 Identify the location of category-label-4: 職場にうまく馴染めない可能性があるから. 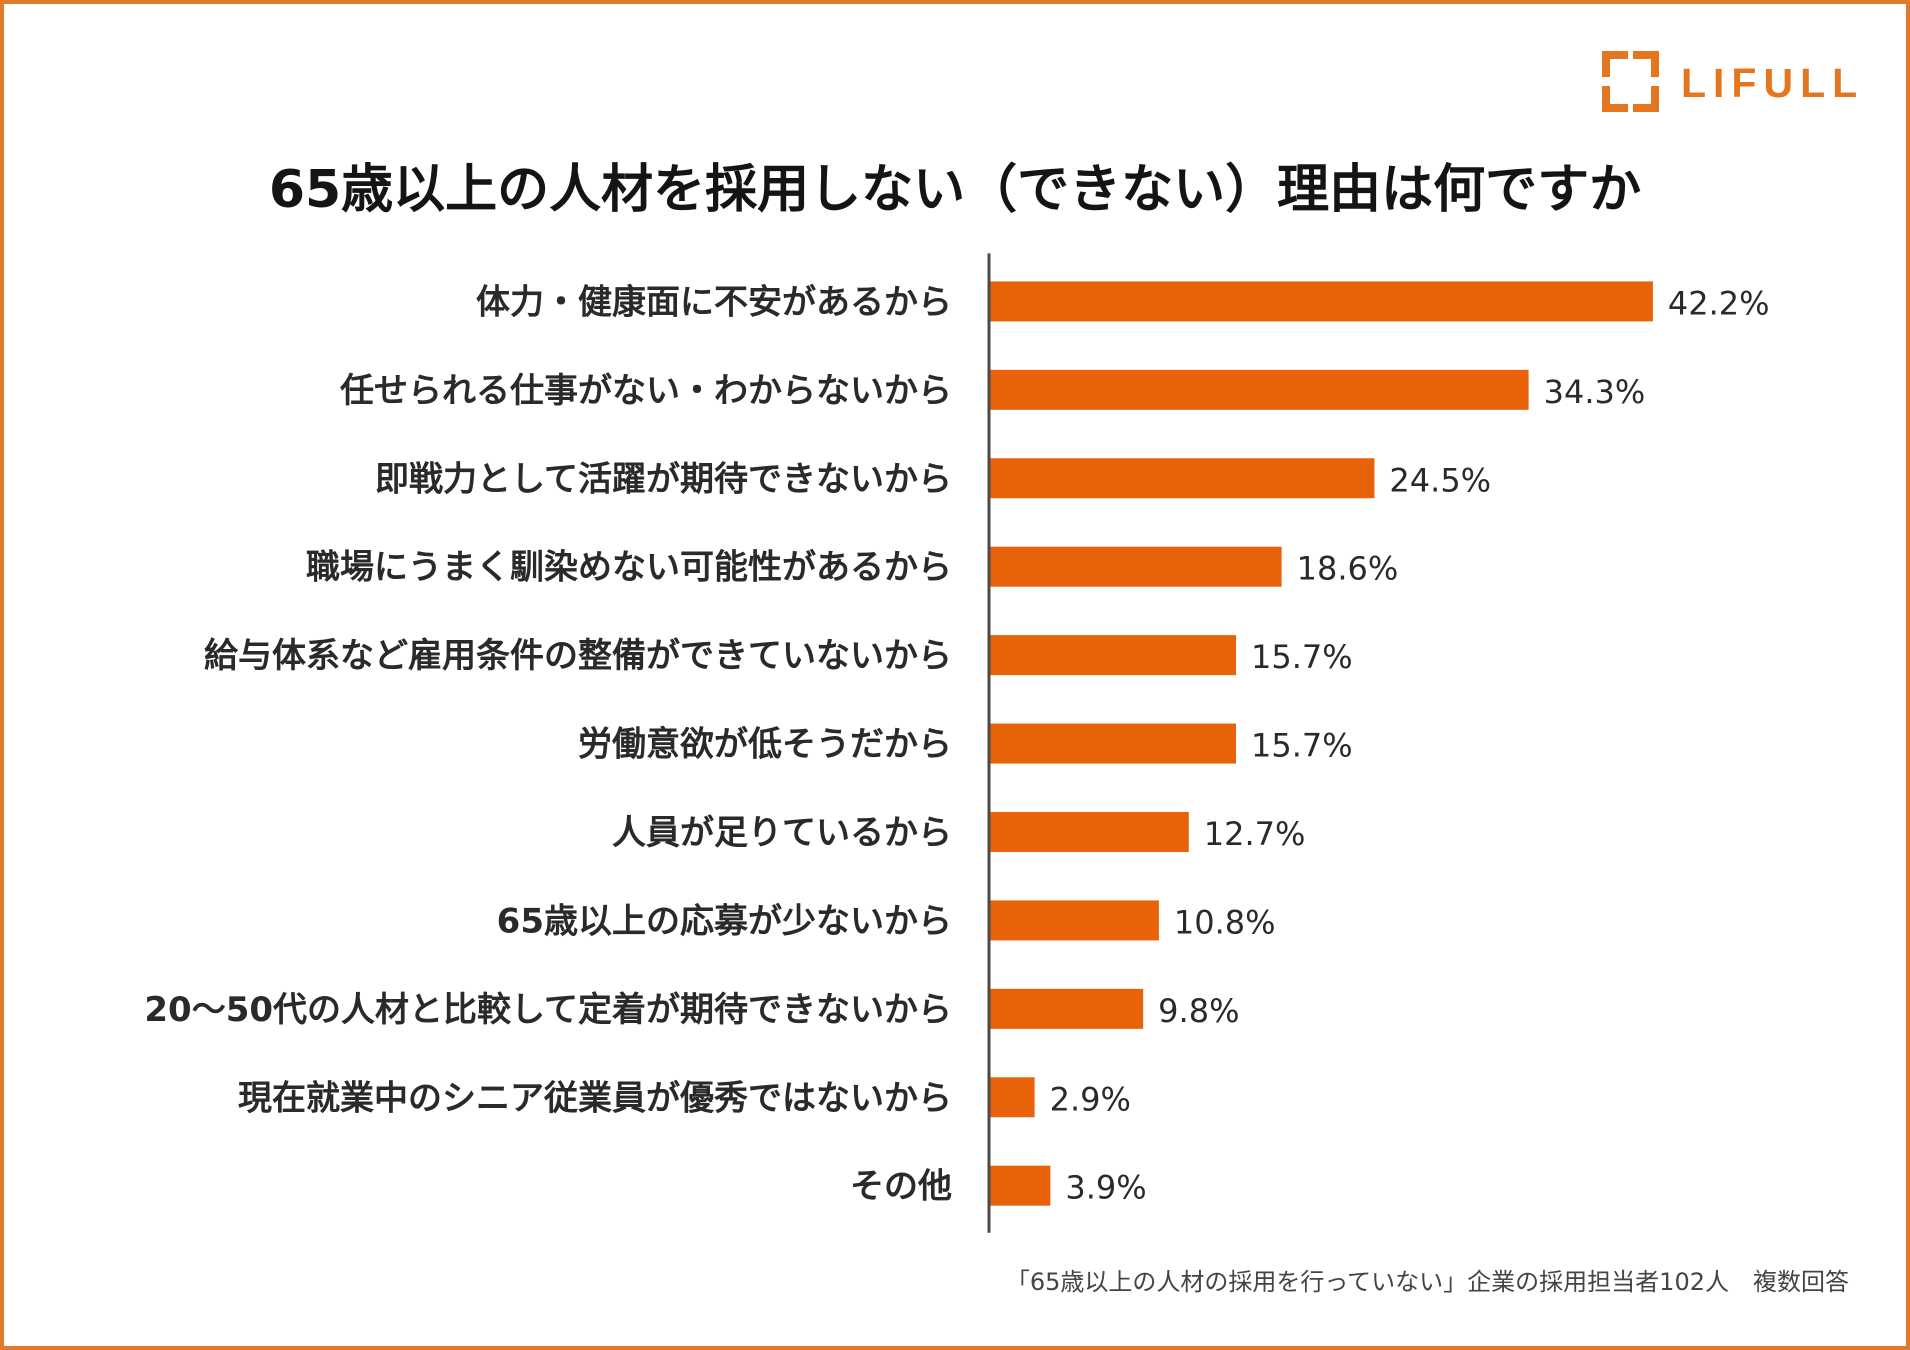
(629, 568).